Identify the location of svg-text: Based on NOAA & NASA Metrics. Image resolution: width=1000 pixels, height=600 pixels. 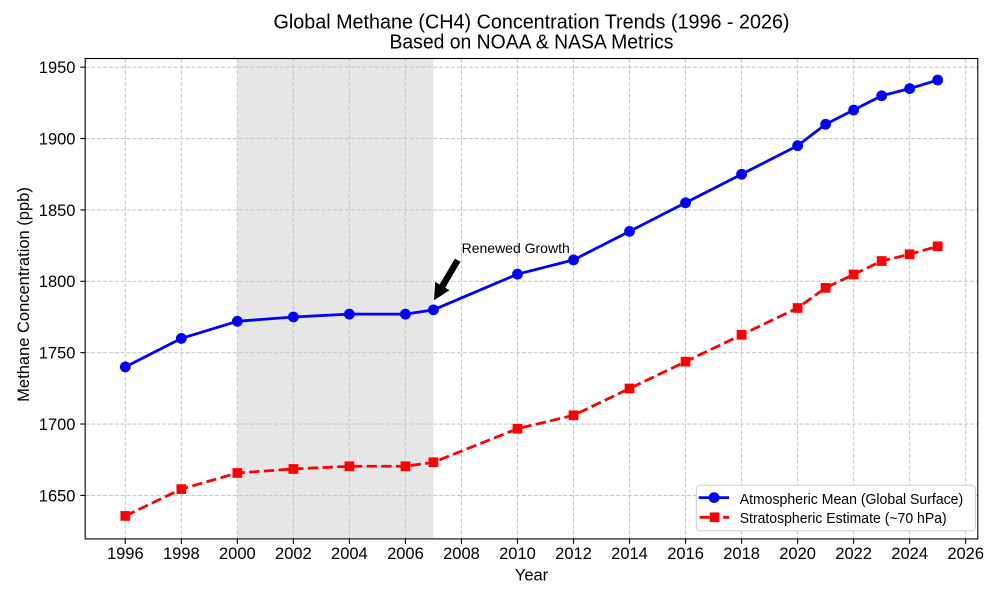
(532, 42).